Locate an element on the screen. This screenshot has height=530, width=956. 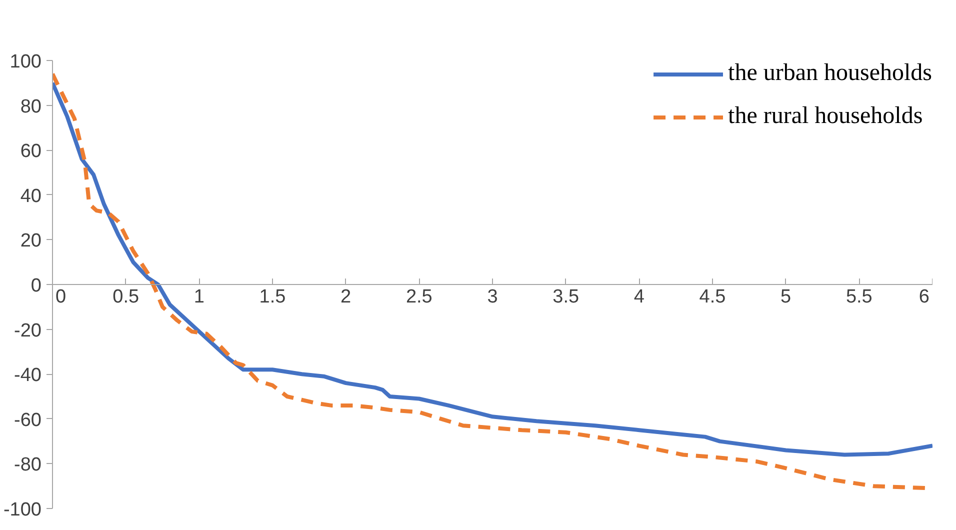
x-tick-label: 5 is located at coordinates (786, 297).